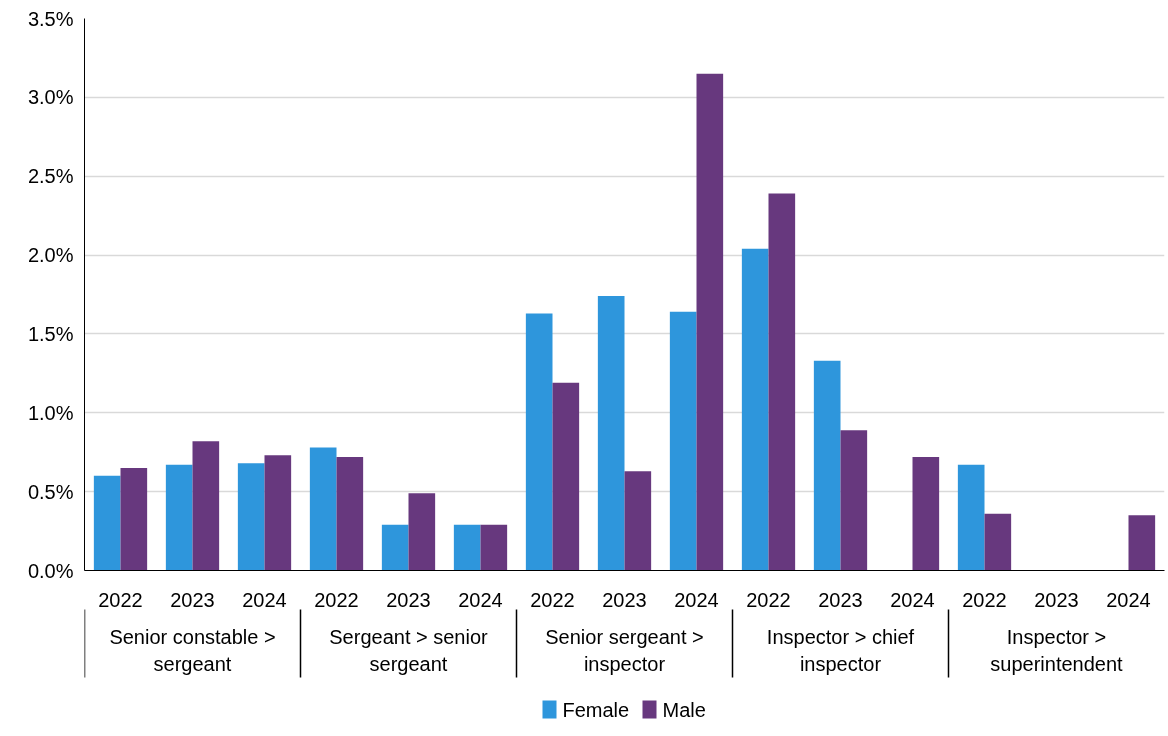 The width and height of the screenshot is (1168, 736). What do you see at coordinates (50, 176) in the screenshot?
I see `y-tick-label: 2.5%` at bounding box center [50, 176].